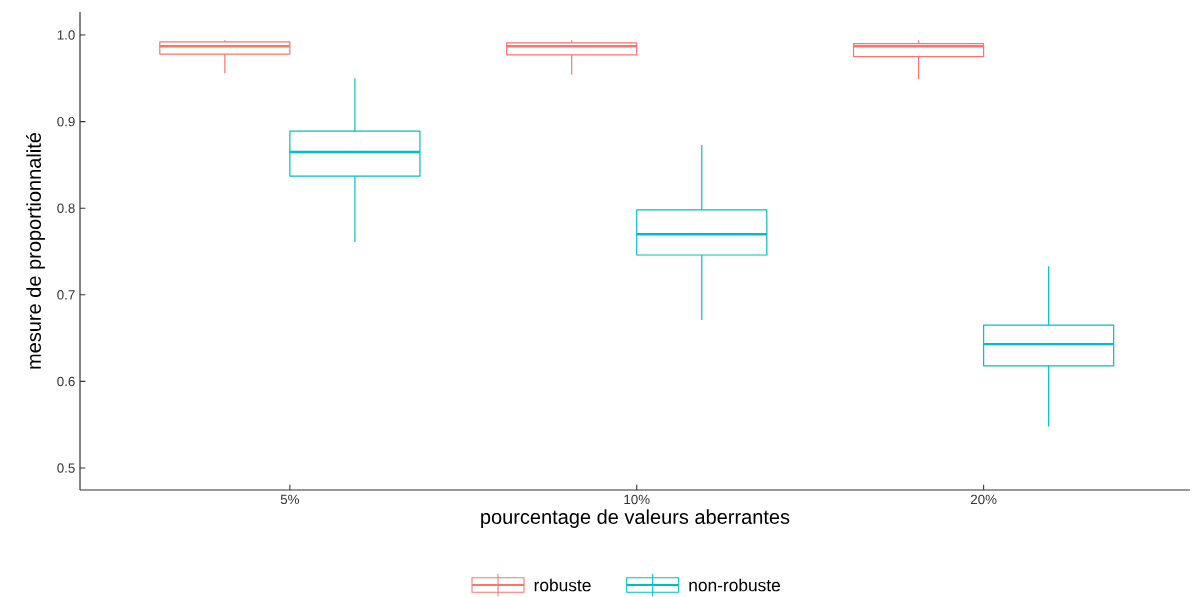 The image size is (1192, 597). Describe the element at coordinates (290, 499) in the screenshot. I see `x-tick-label: 5%` at that location.